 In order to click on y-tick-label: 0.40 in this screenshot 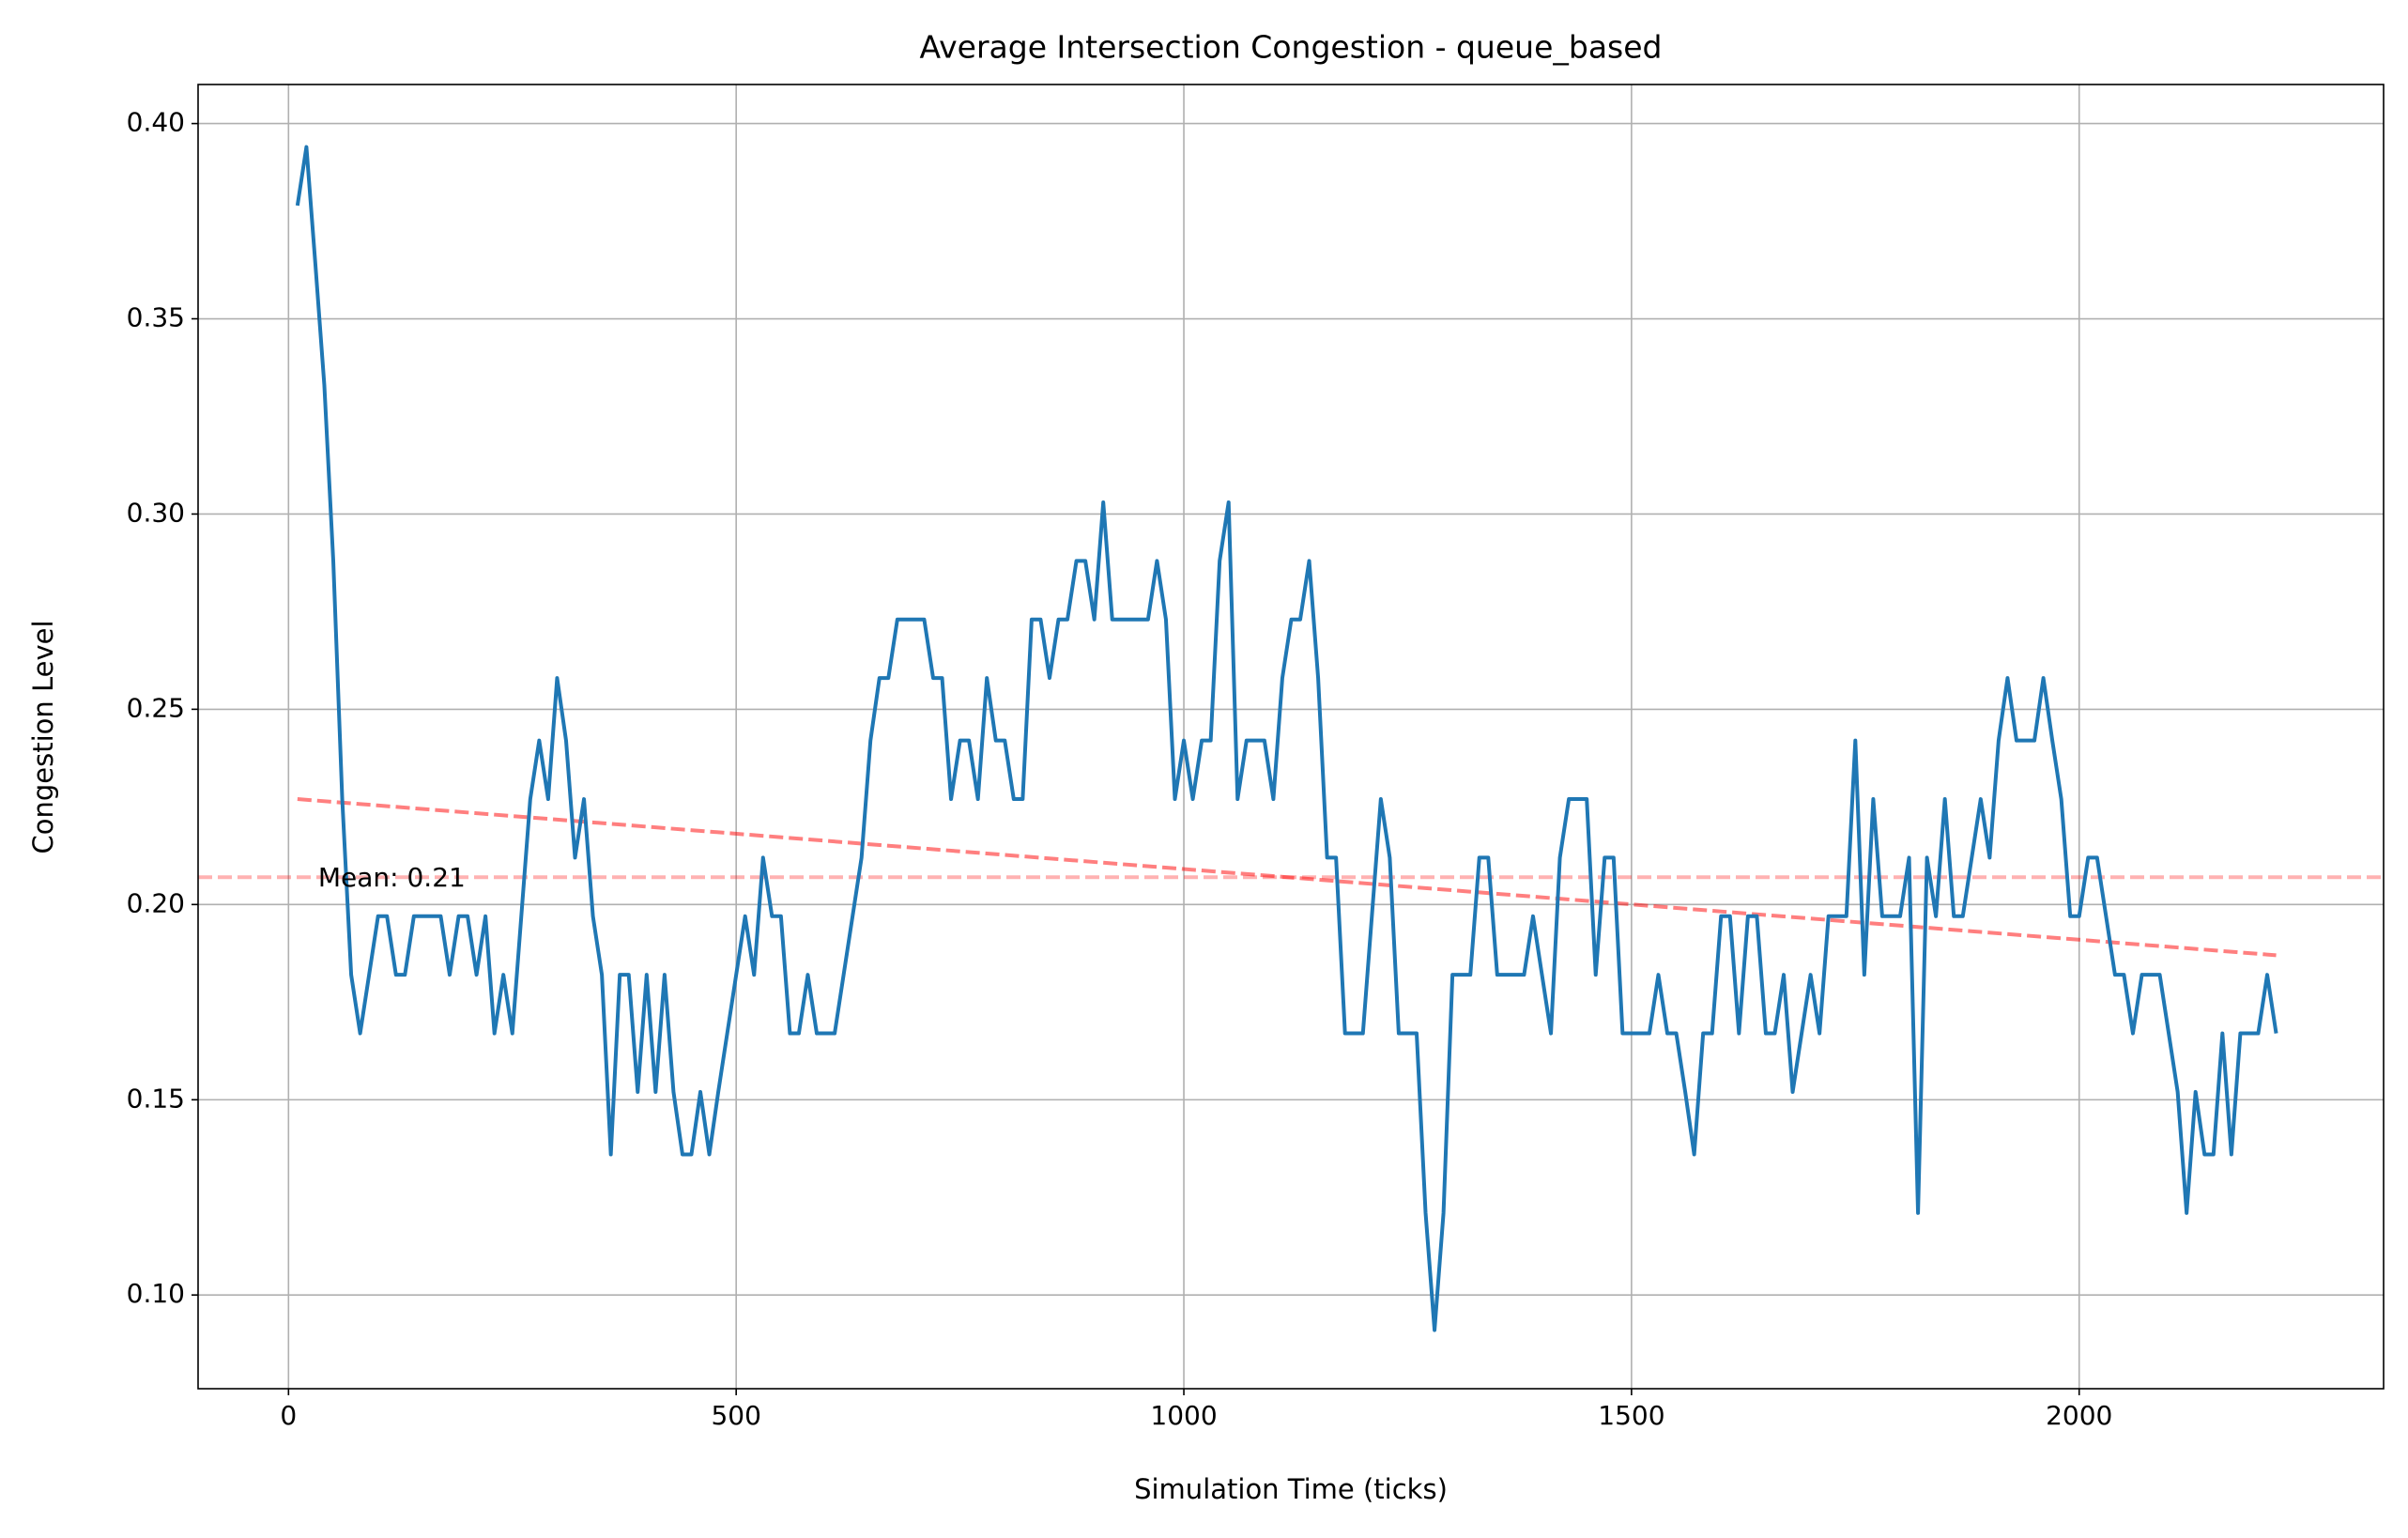, I will do `click(156, 122)`.